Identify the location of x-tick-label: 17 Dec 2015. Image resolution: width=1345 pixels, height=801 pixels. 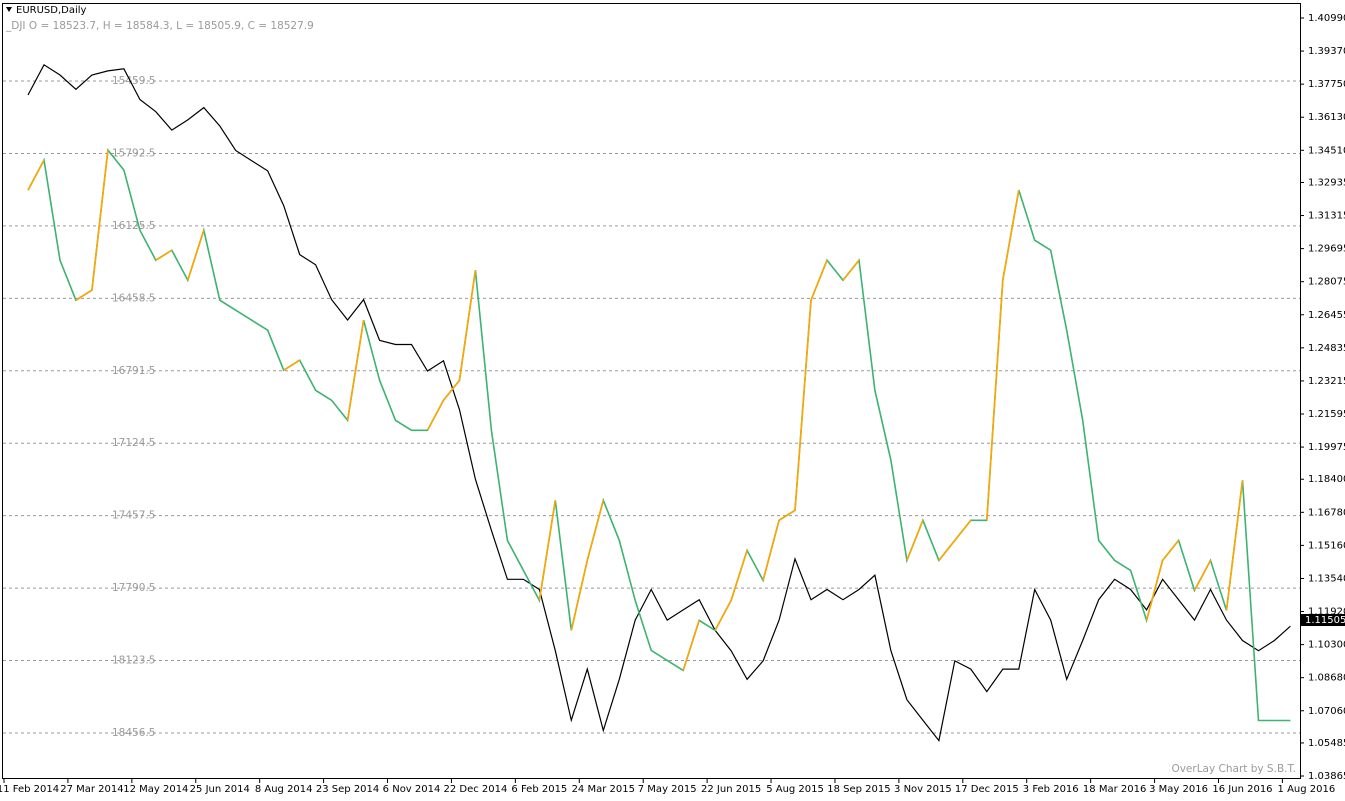
(987, 789).